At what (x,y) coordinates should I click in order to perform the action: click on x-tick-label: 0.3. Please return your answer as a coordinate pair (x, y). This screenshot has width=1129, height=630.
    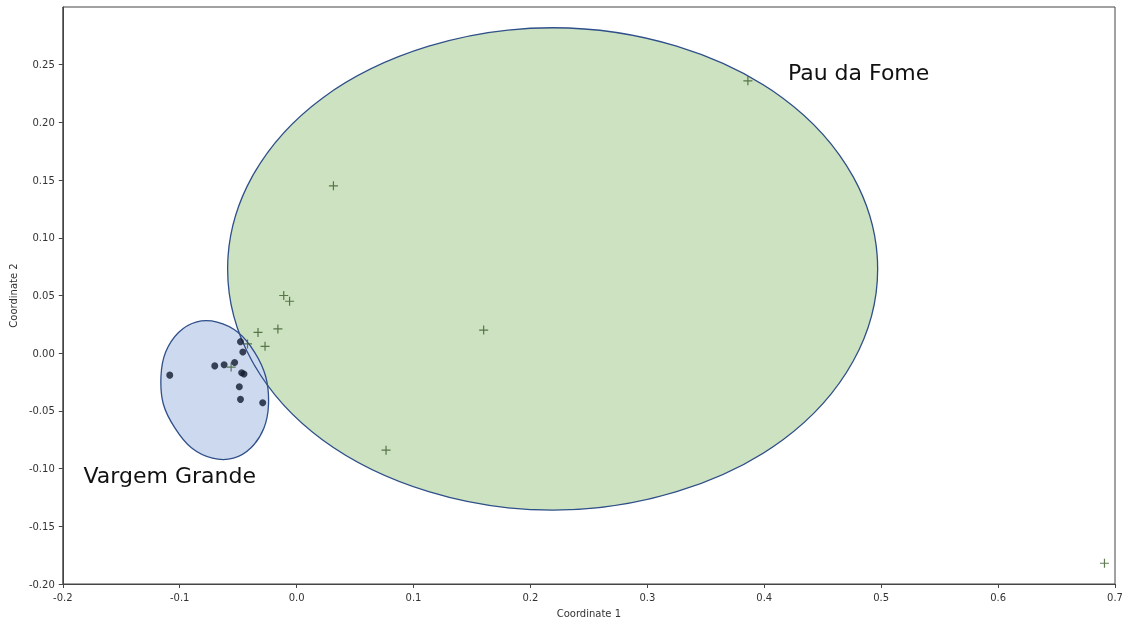
    Looking at the image, I should click on (647, 597).